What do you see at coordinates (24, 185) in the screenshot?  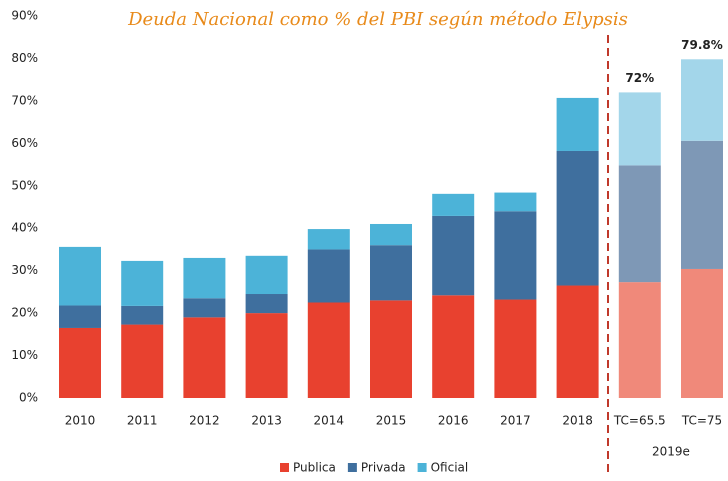 I see `y-tick-label: 50%` at bounding box center [24, 185].